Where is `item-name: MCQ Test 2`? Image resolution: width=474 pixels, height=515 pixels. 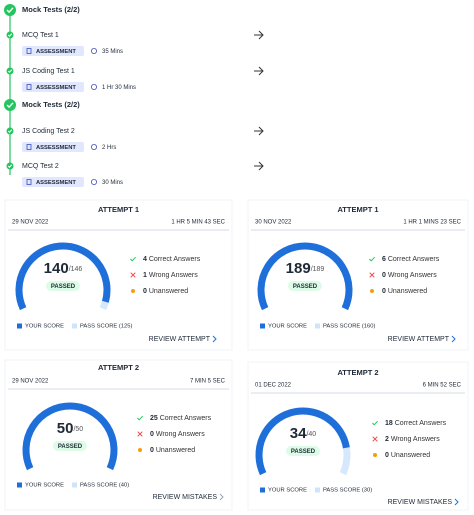 item-name: MCQ Test 2 is located at coordinates (40, 166).